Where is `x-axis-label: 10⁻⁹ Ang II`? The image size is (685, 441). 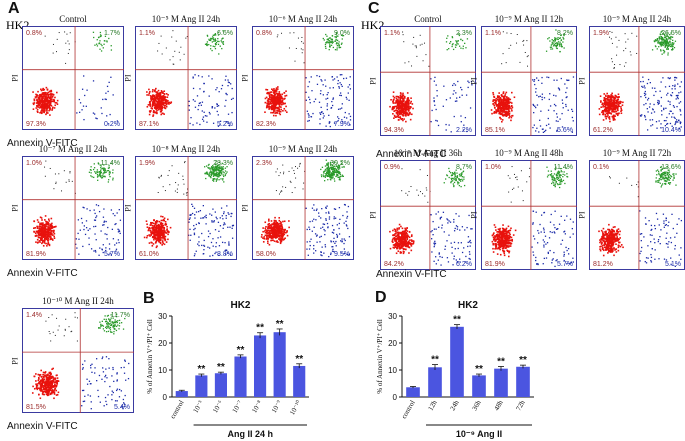
x-axis-label: 10⁻⁹ Ang II is located at coordinates (479, 434).